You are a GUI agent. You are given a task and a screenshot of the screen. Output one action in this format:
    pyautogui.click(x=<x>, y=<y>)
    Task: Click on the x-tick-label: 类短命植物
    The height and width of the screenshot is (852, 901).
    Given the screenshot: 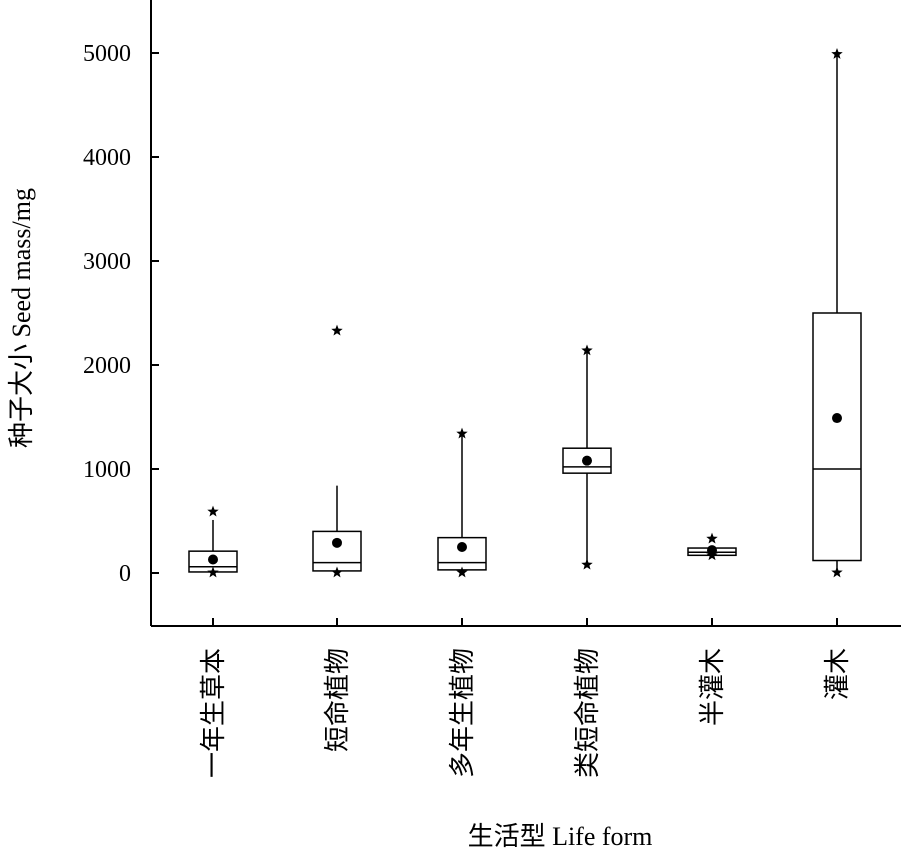 What is the action you would take?
    pyautogui.click(x=588, y=713)
    